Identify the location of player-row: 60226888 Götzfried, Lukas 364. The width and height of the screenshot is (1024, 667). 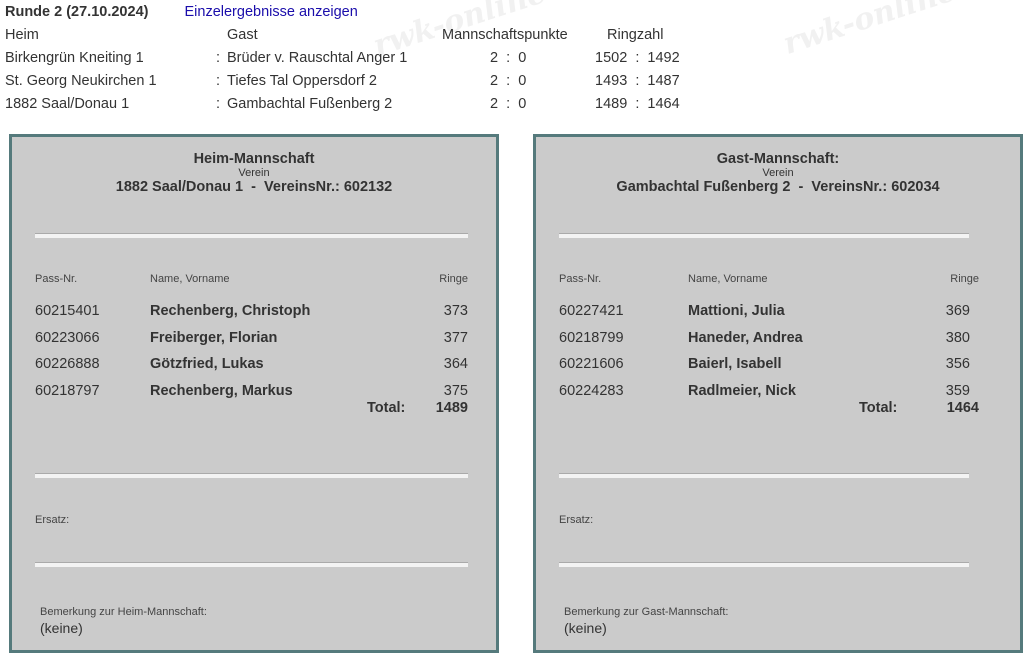
(251, 364).